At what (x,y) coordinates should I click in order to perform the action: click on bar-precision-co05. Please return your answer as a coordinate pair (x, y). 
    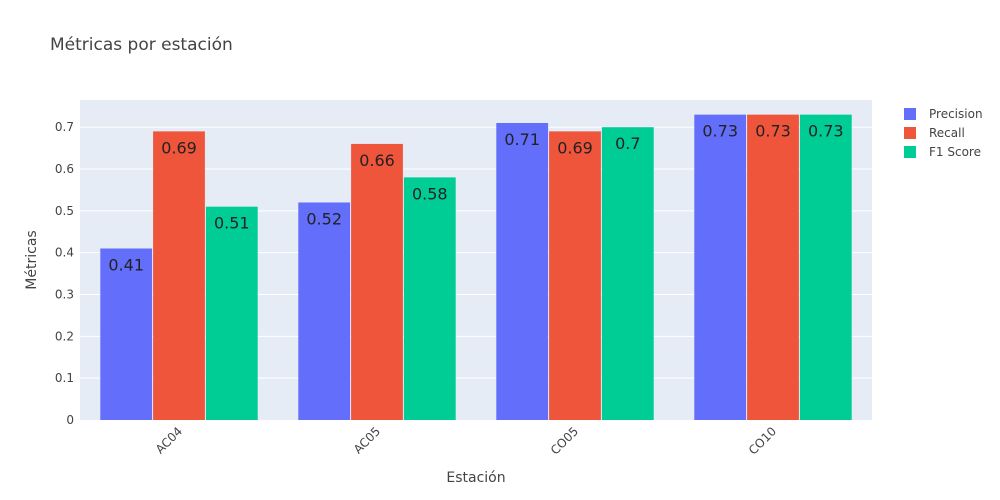
    Looking at the image, I should click on (522, 272).